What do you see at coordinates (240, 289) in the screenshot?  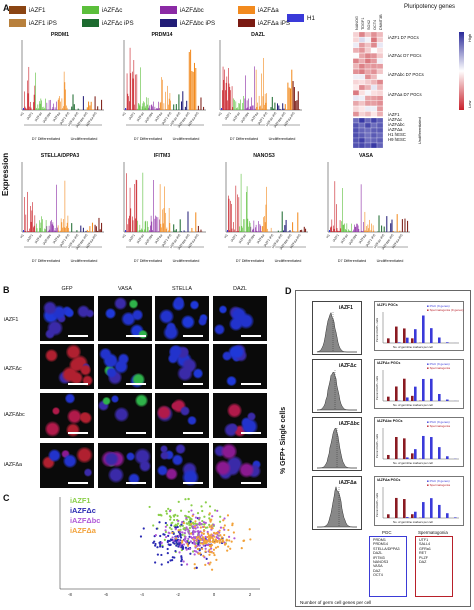 I see `micro-col-3: DAZL` at bounding box center [240, 289].